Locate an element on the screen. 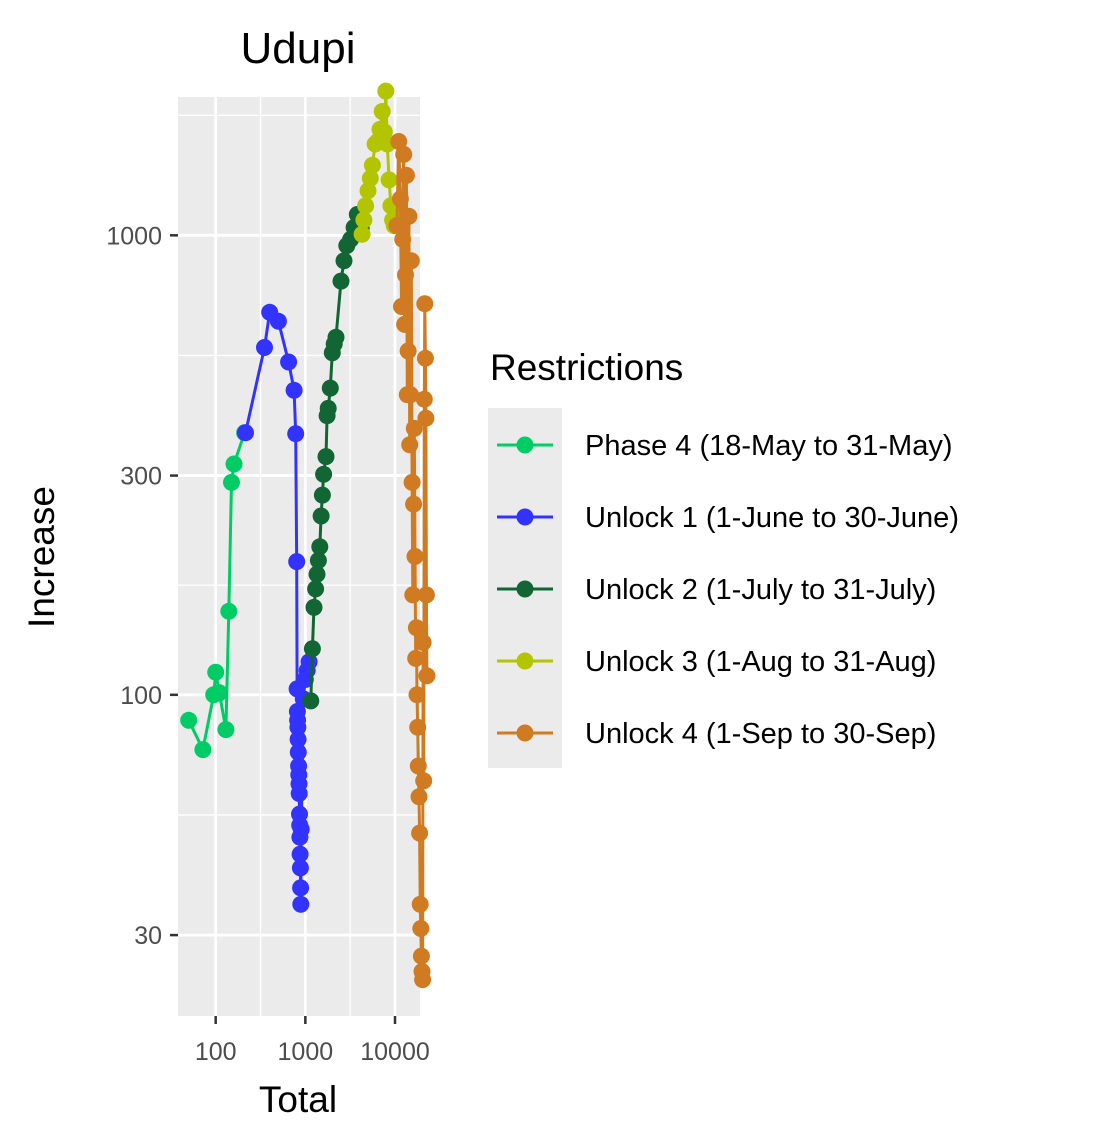  legend-label: Unlock 2 (1-July to 31-July) is located at coordinates (760, 590).